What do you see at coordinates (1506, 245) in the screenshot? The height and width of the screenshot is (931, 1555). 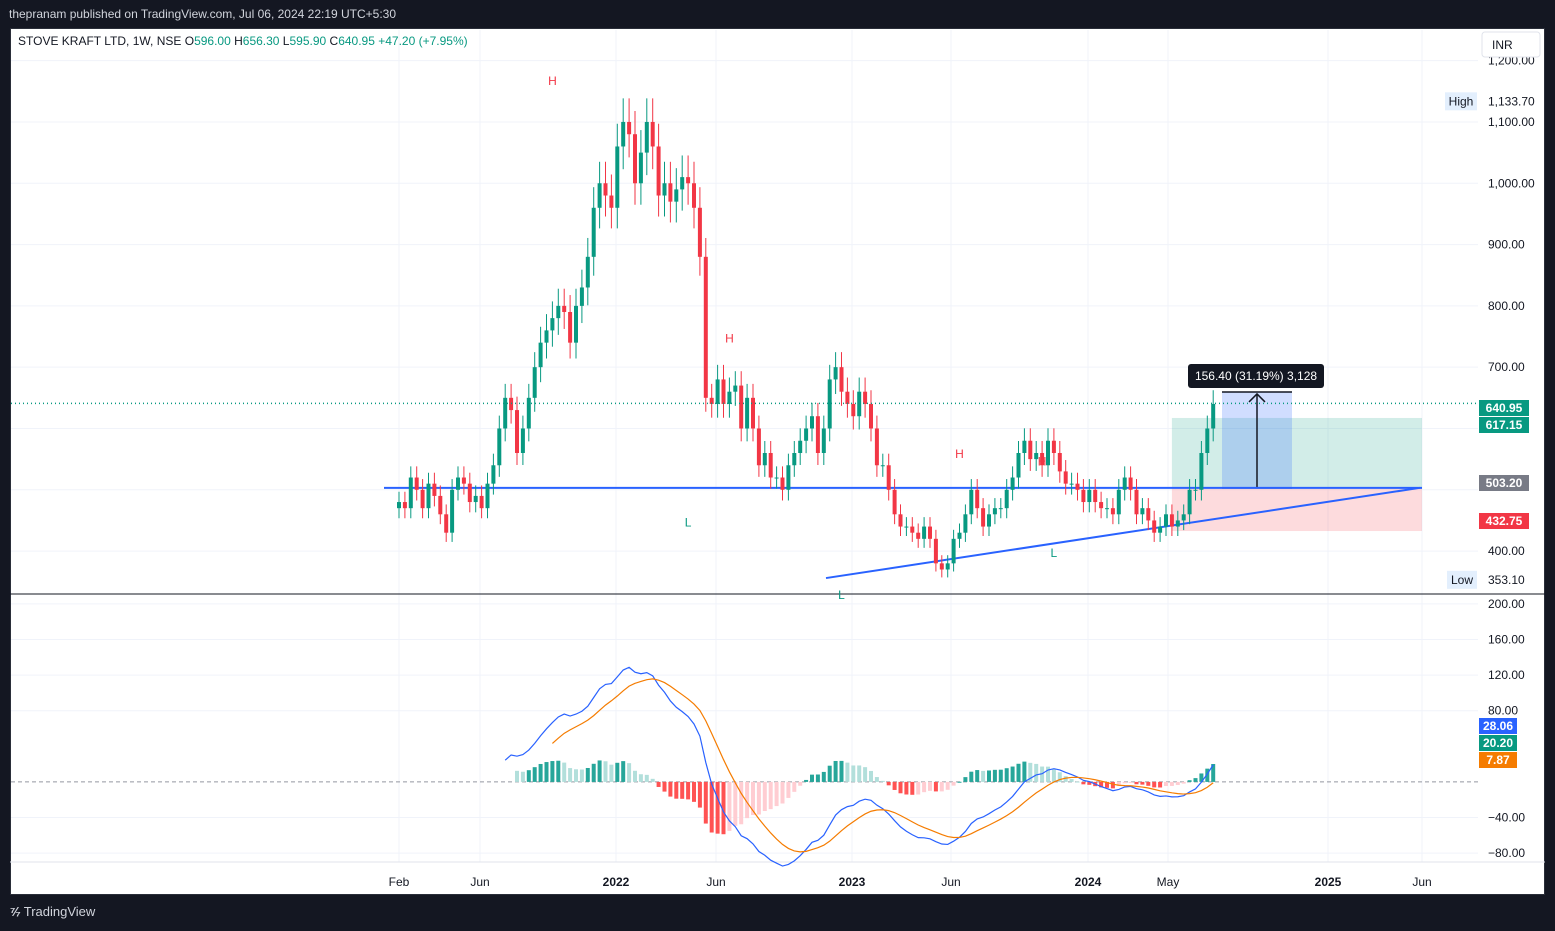 I see `price-tick-label: 900.00` at bounding box center [1506, 245].